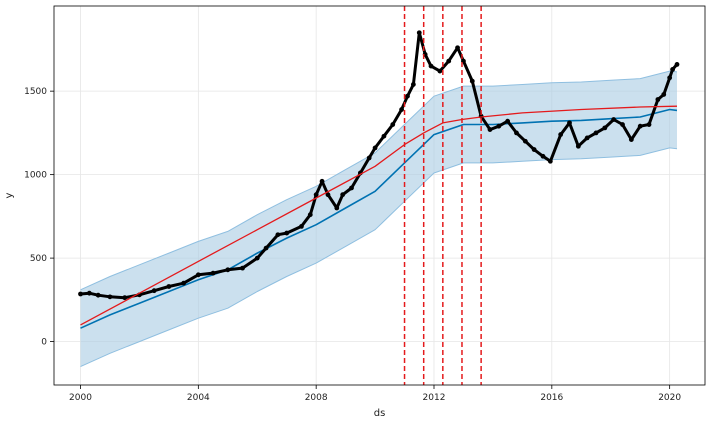 Image resolution: width=712 pixels, height=424 pixels. What do you see at coordinates (669, 398) in the screenshot?
I see `x-tick-label: 2020` at bounding box center [669, 398].